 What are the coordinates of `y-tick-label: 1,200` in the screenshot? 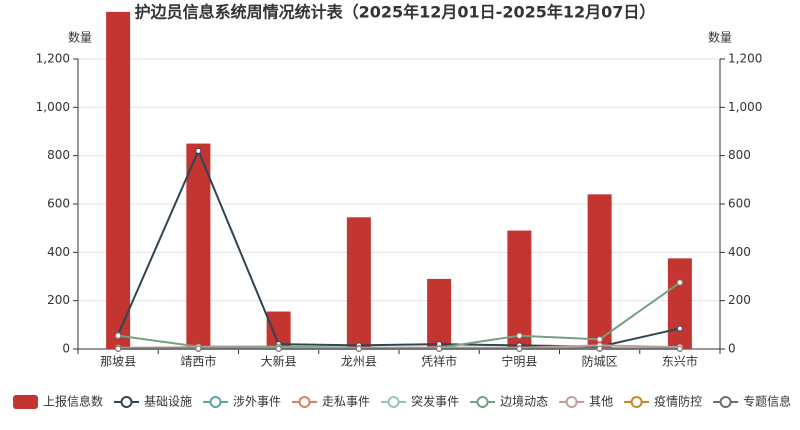 It's located at (53, 59).